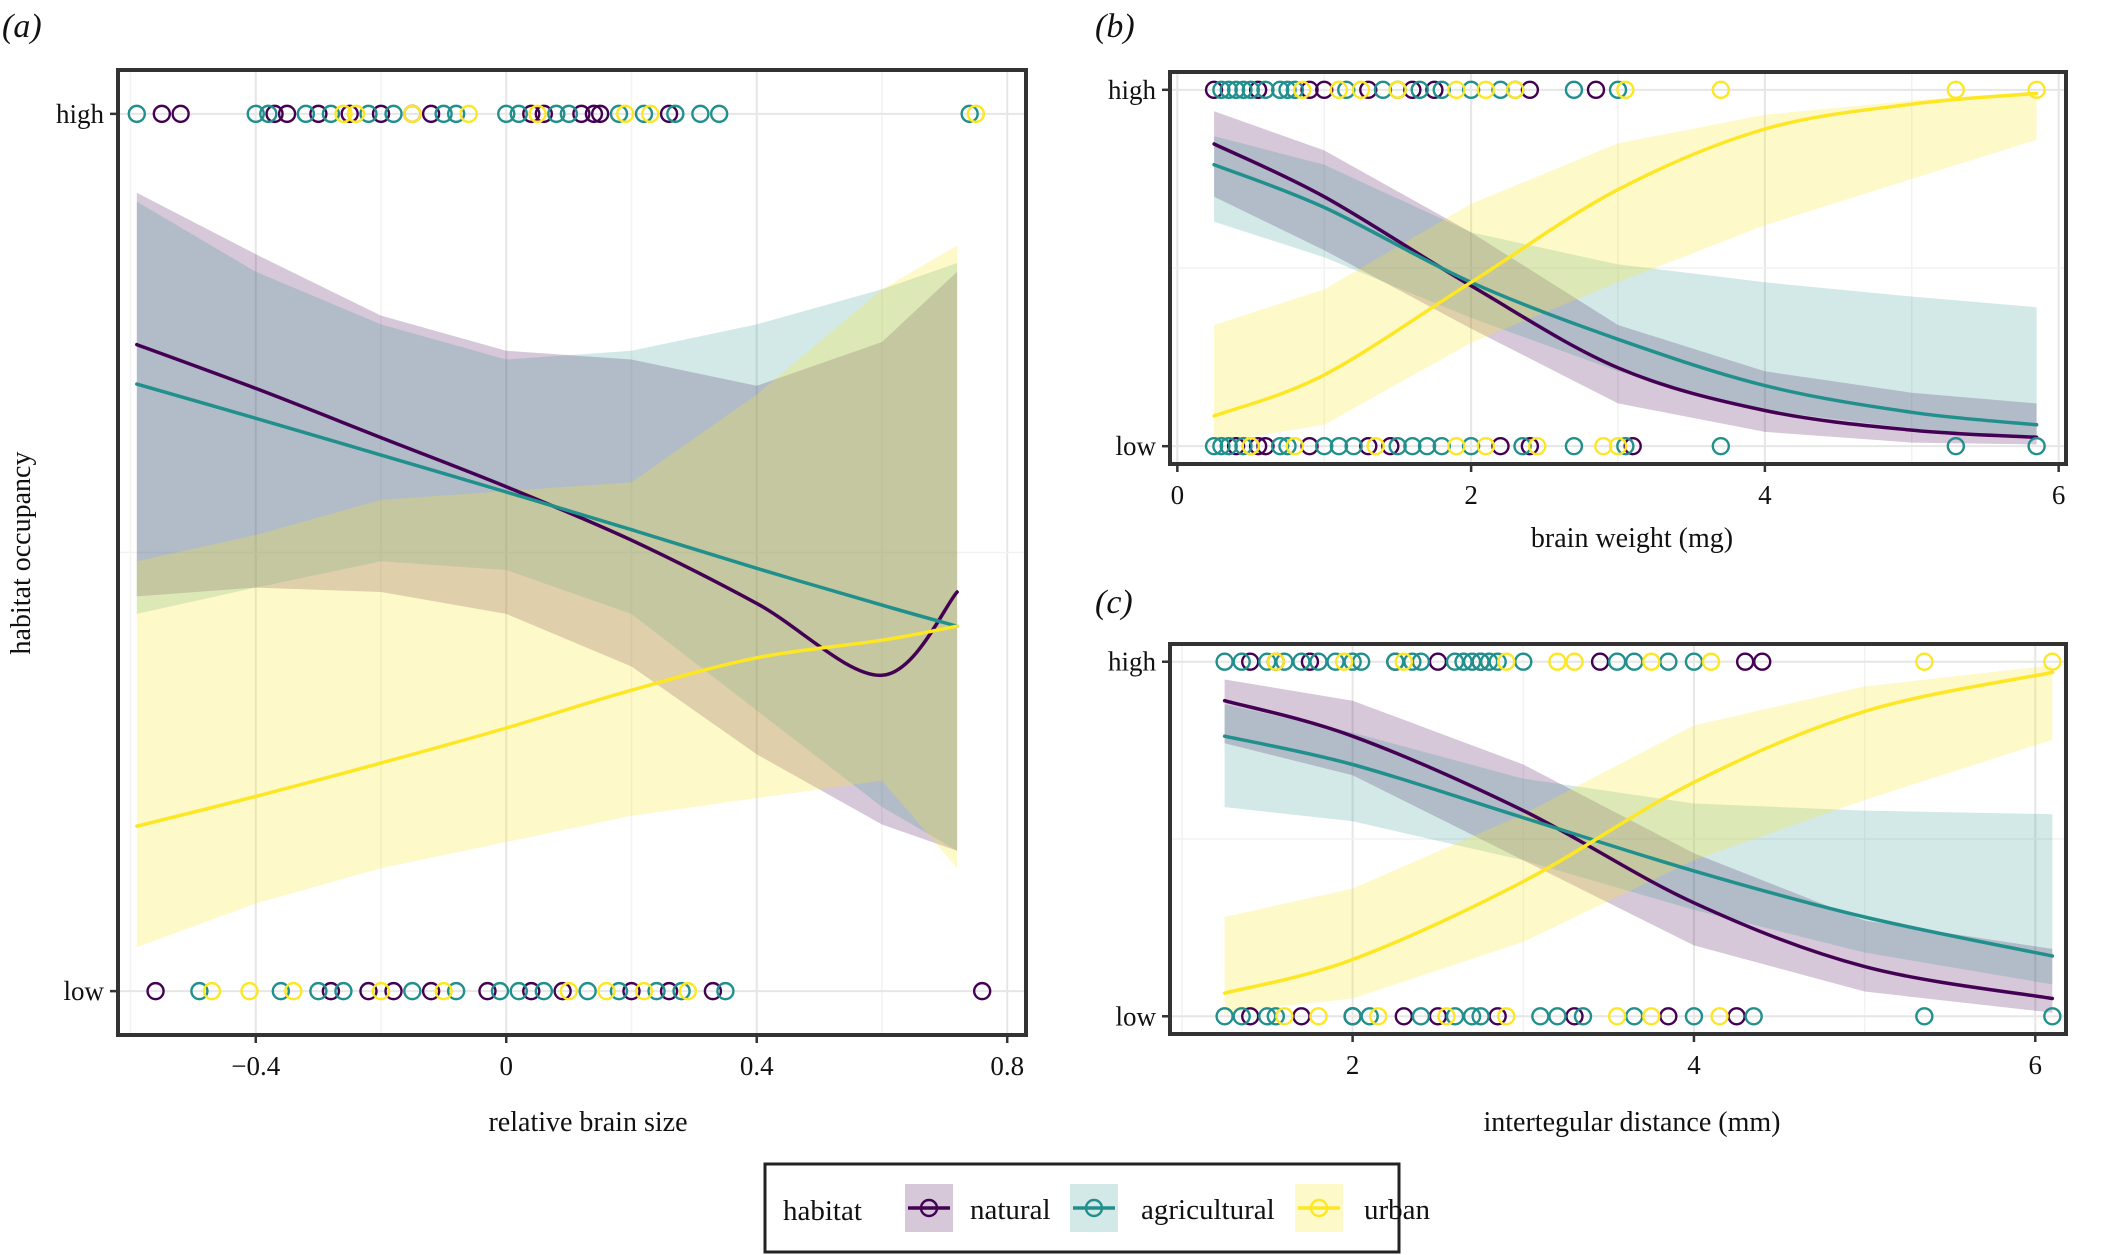 The height and width of the screenshot is (1255, 2104). What do you see at coordinates (1114, 602) in the screenshot?
I see `panel-label-c: (c)` at bounding box center [1114, 602].